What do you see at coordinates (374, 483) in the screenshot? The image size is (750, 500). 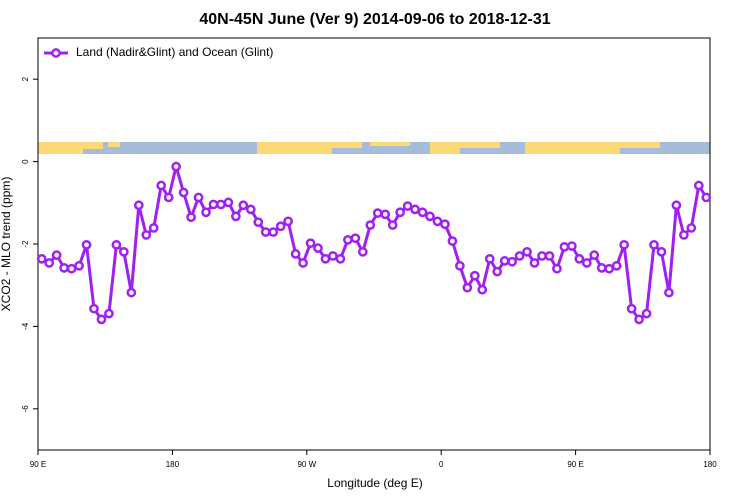 I see `x-axis-label: Longitude (deg E)` at bounding box center [374, 483].